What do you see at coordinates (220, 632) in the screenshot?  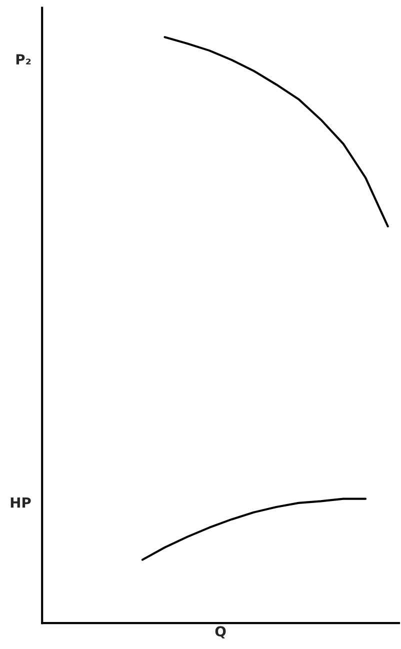 I see `x-axis-title: Q` at bounding box center [220, 632].